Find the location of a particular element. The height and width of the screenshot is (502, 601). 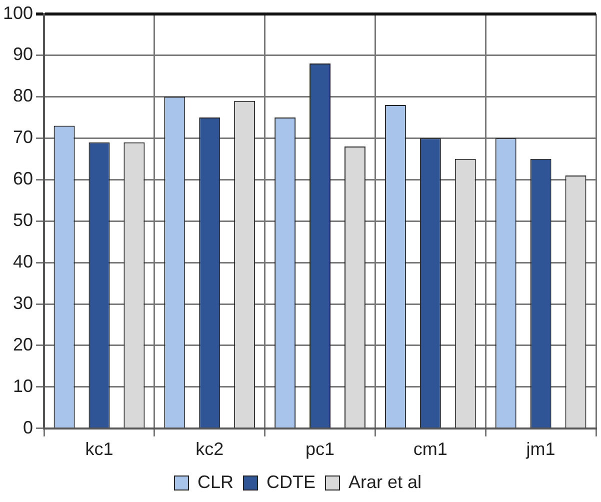

y-tick-label: 50 is located at coordinates (23, 220).